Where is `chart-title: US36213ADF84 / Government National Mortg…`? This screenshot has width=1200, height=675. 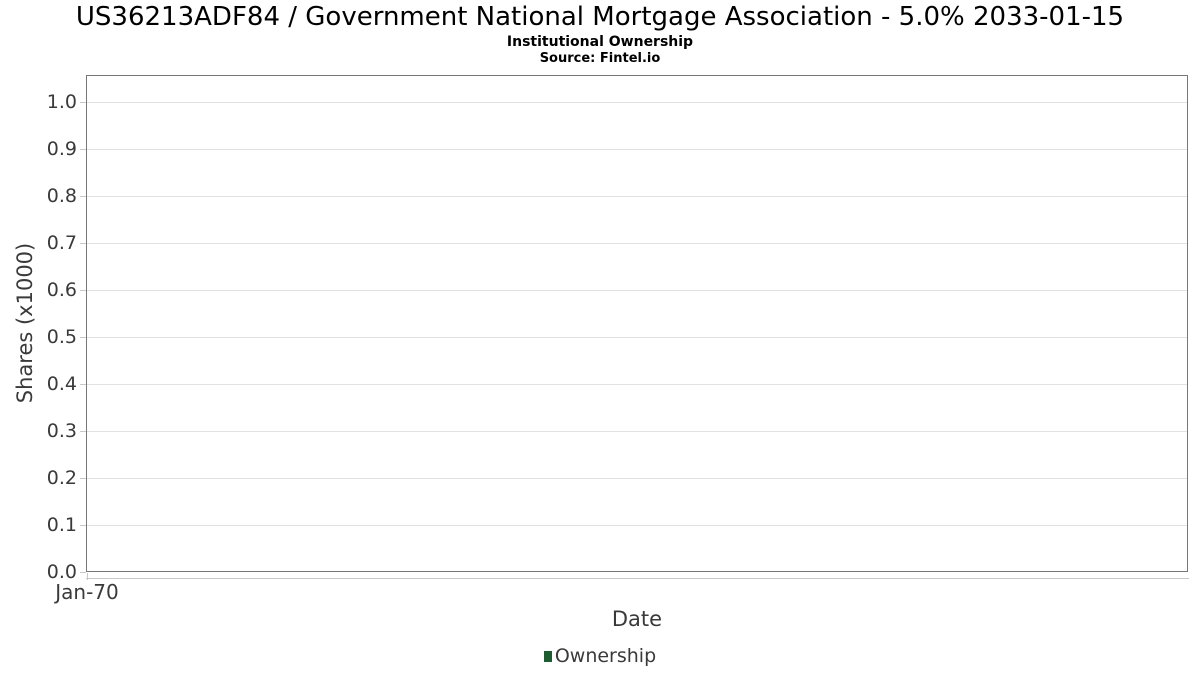 chart-title: US36213ADF84 / Government National Mortg… is located at coordinates (600, 17).